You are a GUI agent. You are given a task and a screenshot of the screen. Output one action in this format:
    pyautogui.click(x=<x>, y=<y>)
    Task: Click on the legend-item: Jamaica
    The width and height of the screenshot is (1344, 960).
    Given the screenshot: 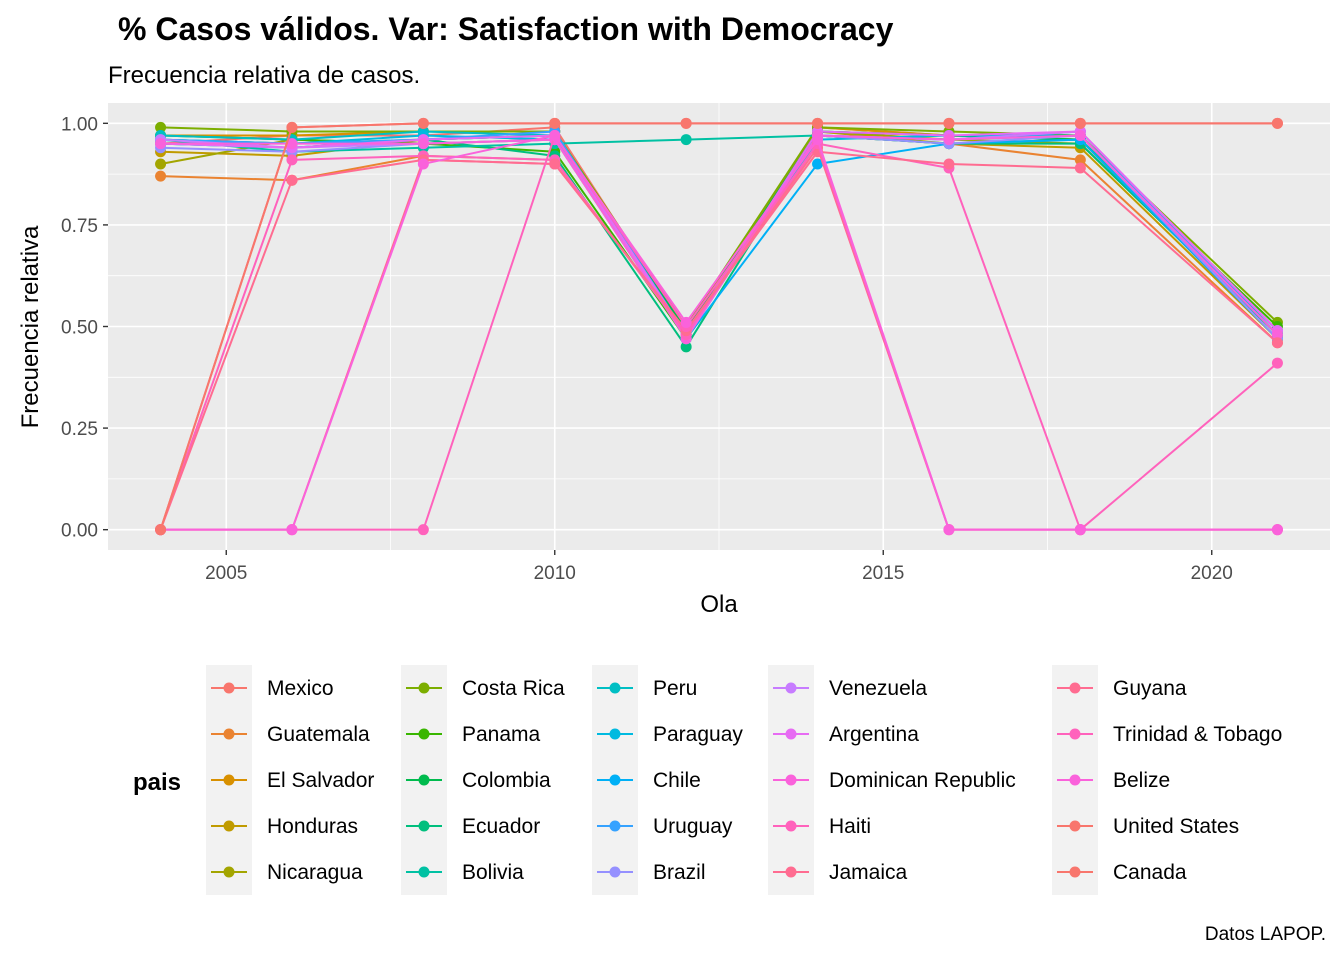 What is the action you would take?
    pyautogui.click(x=838, y=872)
    